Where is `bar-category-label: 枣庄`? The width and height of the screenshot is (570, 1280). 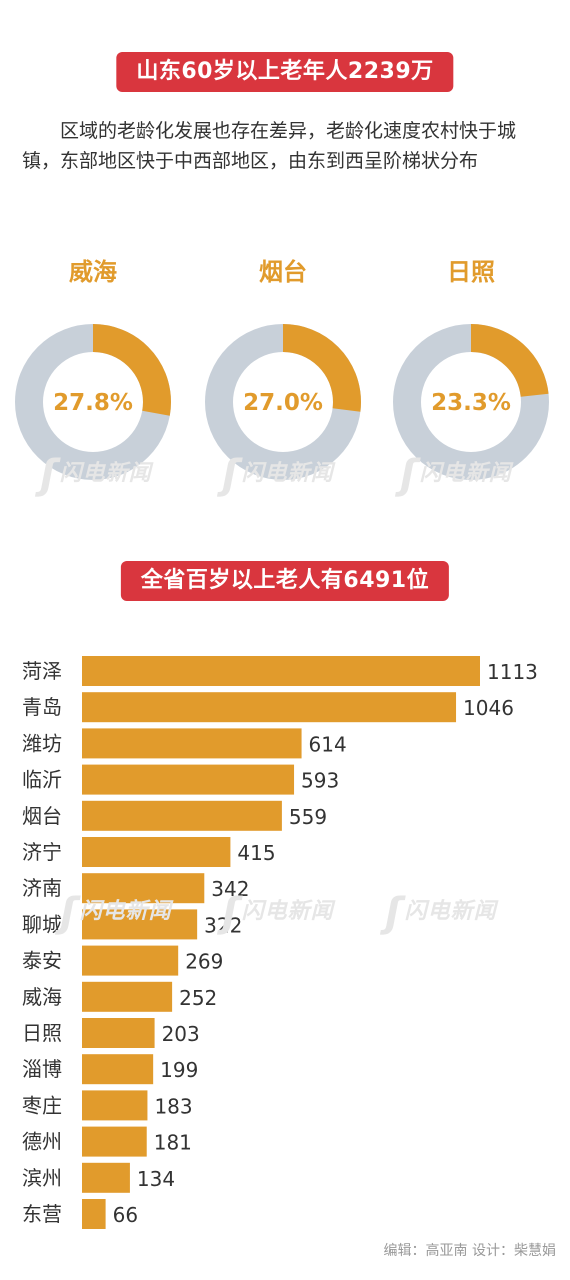 bar-category-label: 枣庄 is located at coordinates (42, 1105).